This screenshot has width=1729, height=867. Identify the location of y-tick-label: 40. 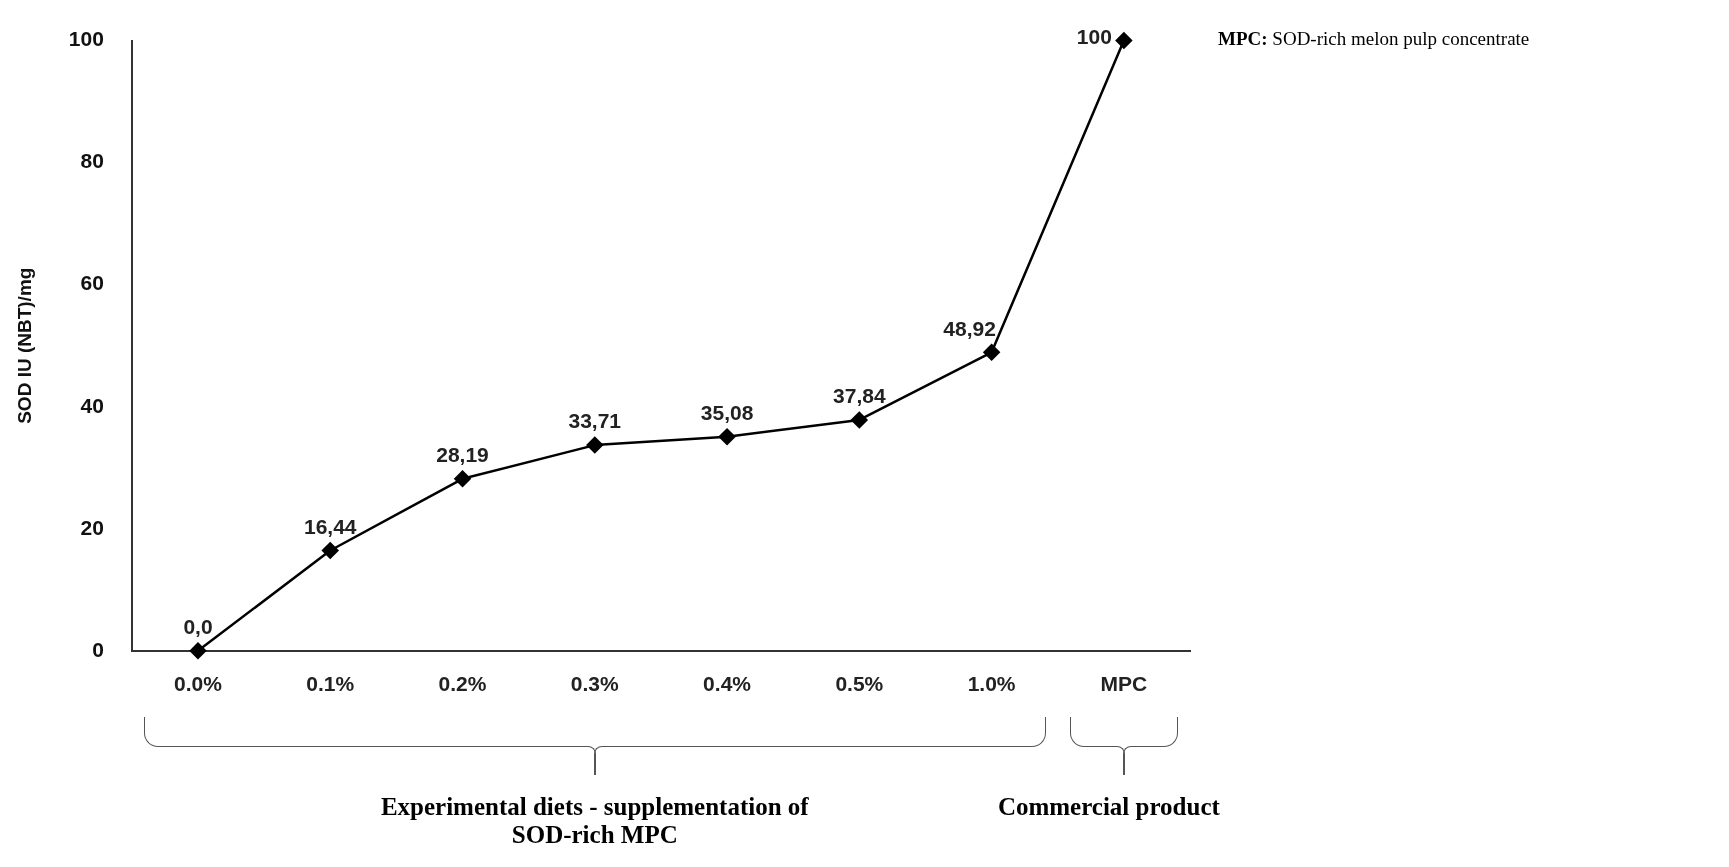
(92, 405).